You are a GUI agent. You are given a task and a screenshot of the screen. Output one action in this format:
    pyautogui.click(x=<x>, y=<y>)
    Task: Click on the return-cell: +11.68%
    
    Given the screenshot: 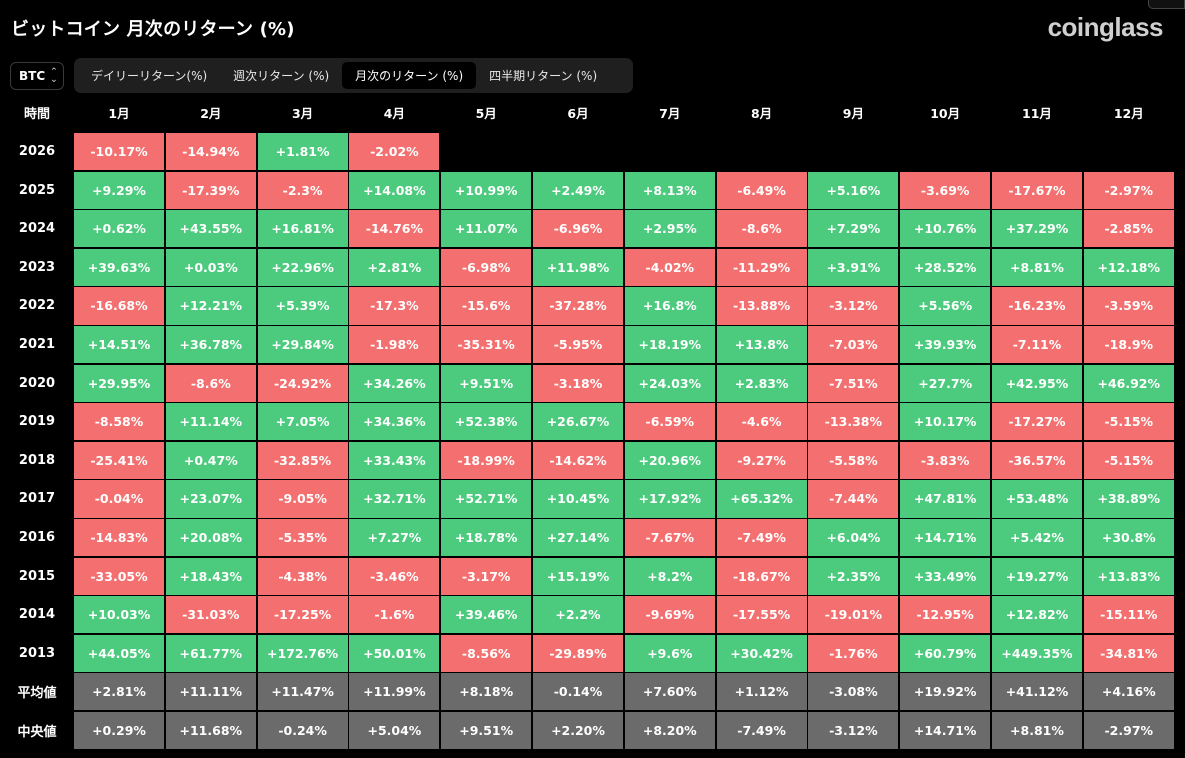 What is the action you would take?
    pyautogui.click(x=210, y=730)
    